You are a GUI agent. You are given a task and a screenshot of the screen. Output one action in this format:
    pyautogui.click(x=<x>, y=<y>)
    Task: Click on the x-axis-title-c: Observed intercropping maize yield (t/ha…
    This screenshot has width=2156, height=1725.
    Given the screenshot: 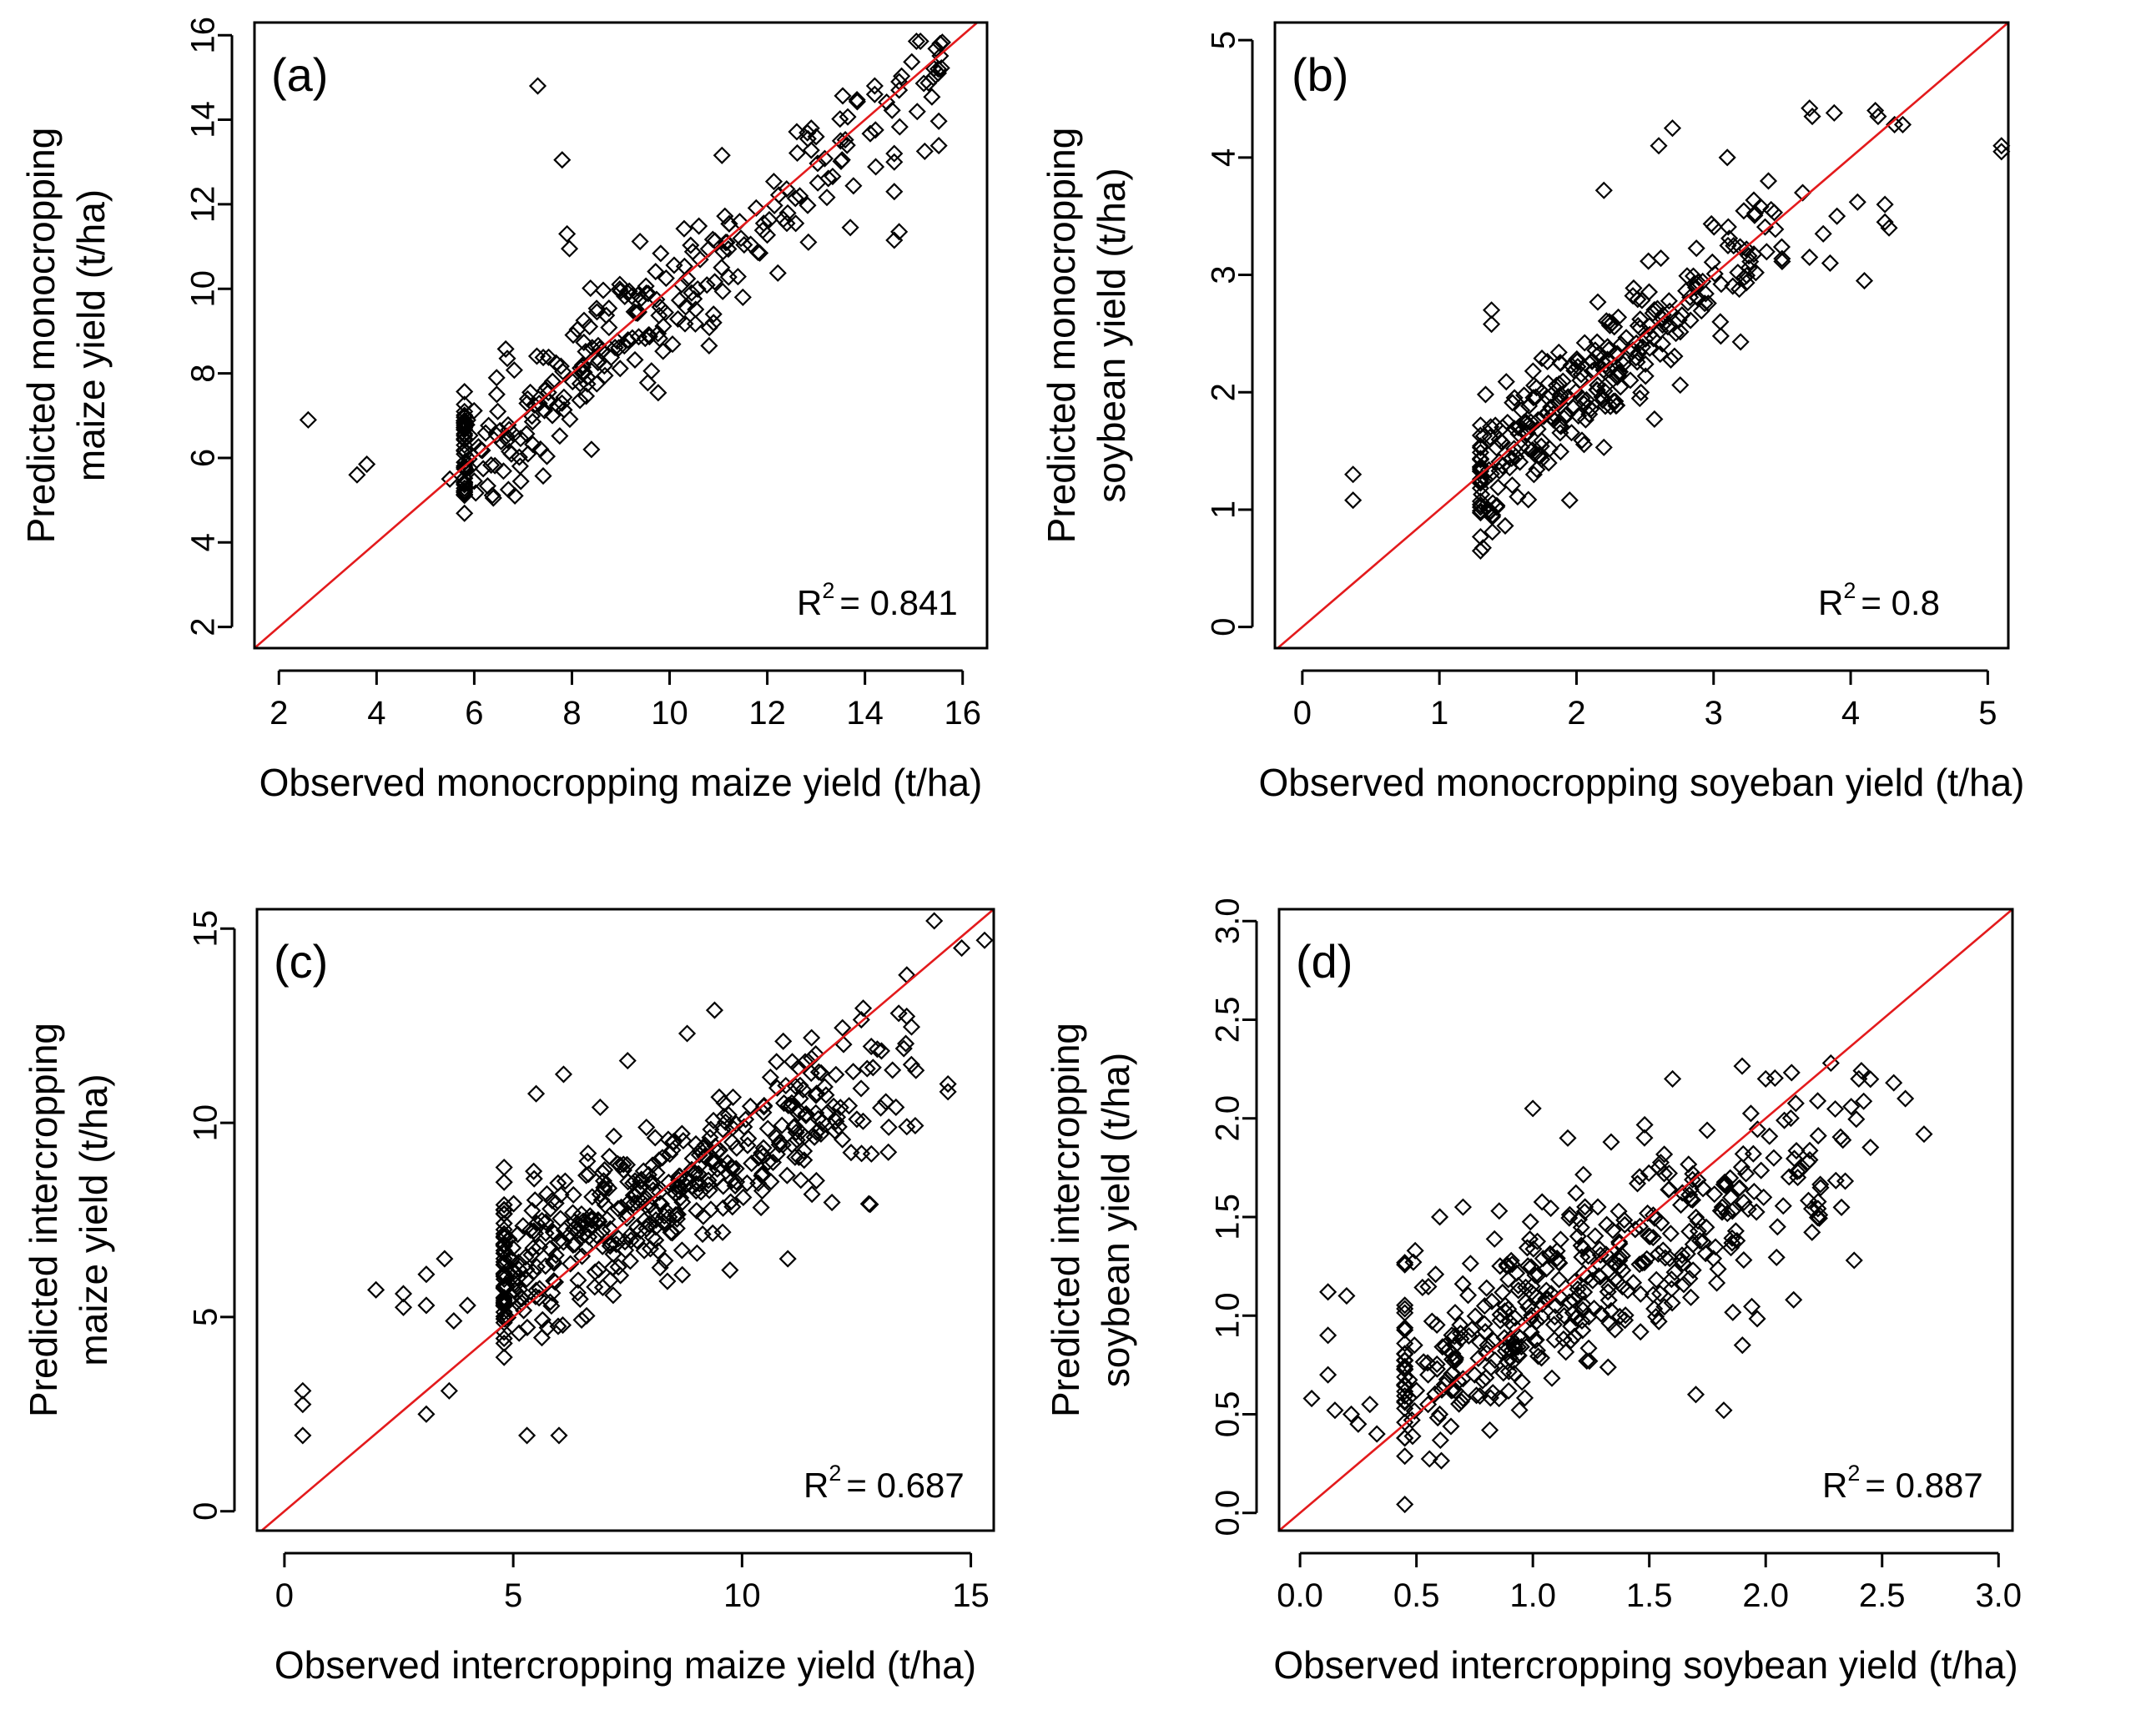 What is the action you would take?
    pyautogui.click(x=625, y=1665)
    